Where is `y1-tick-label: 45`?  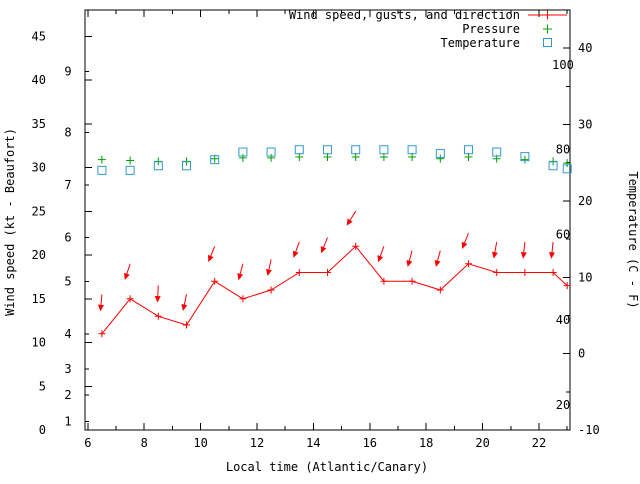
y1-tick-label: 45 is located at coordinates (39, 36).